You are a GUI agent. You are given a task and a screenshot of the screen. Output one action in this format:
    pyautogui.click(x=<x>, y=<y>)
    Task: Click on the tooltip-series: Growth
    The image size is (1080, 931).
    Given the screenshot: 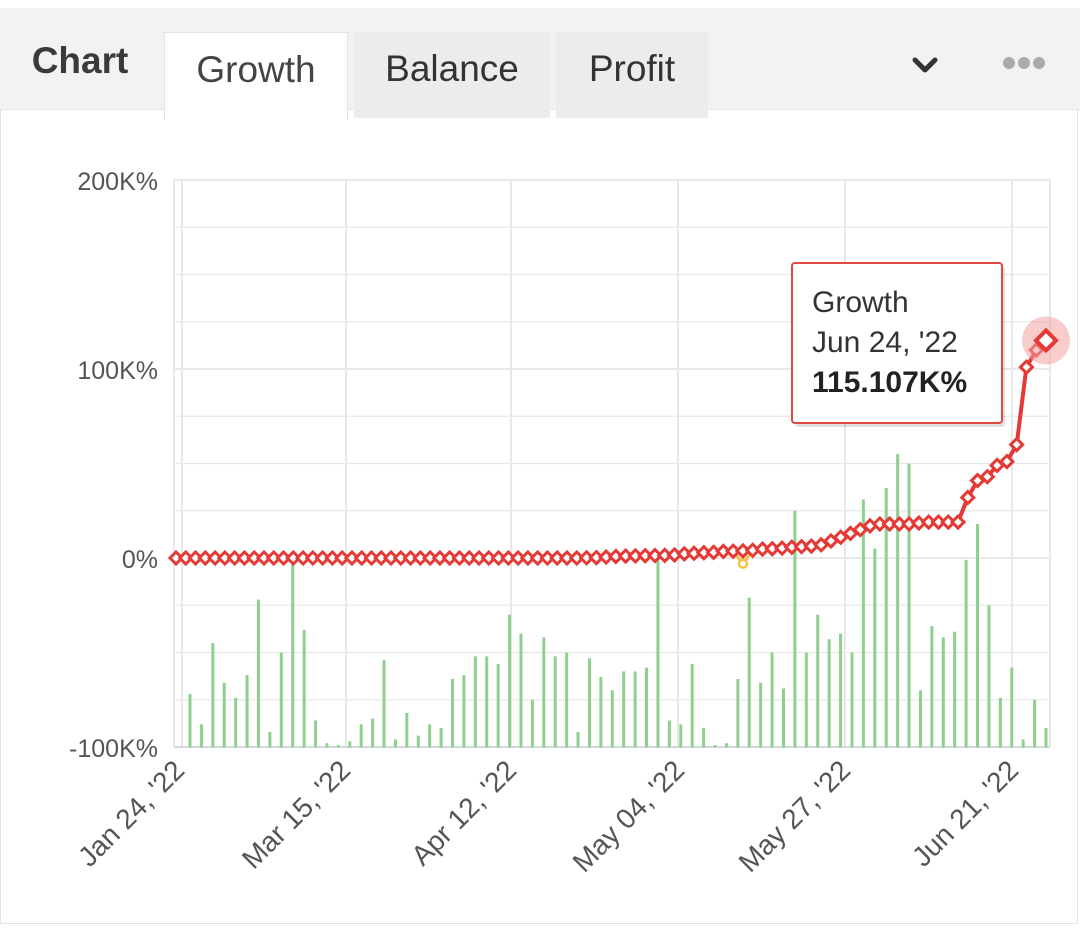 What is the action you would take?
    pyautogui.click(x=860, y=302)
    